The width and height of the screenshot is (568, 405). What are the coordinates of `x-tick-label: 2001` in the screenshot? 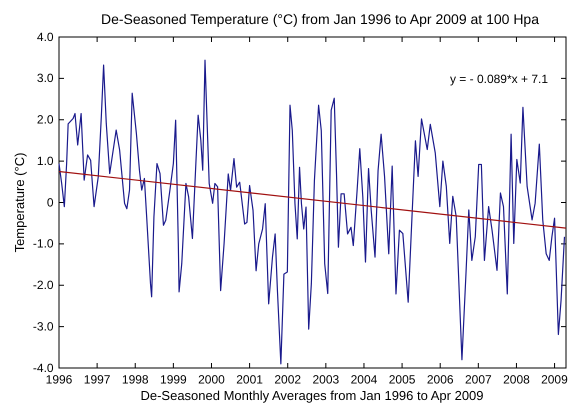 It's located at (250, 379).